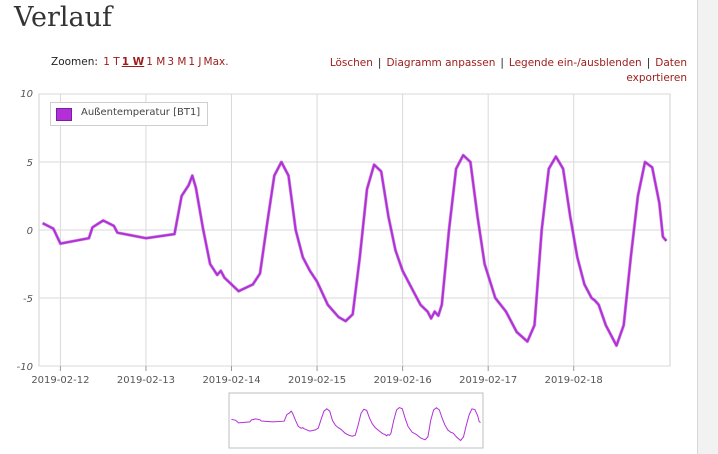 This screenshot has height=454, width=718. What do you see at coordinates (574, 380) in the screenshot?
I see `x-tick-label: 2019-02-18` at bounding box center [574, 380].